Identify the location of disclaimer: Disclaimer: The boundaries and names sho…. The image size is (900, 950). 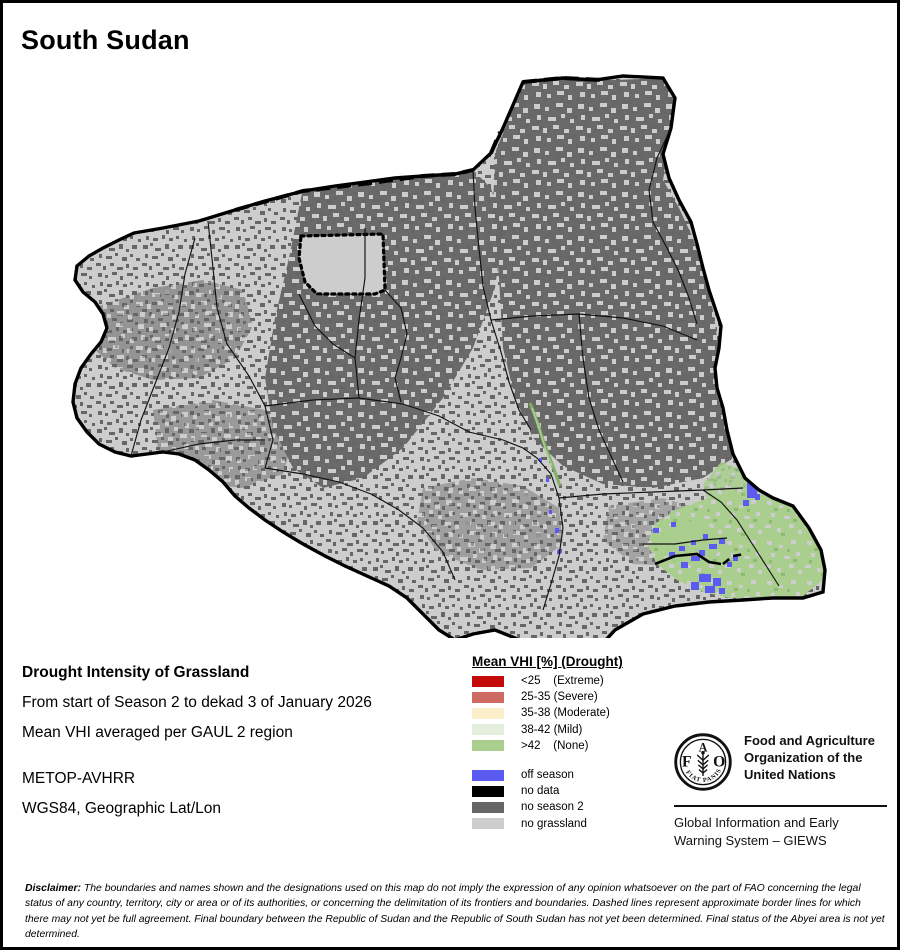
(455, 911).